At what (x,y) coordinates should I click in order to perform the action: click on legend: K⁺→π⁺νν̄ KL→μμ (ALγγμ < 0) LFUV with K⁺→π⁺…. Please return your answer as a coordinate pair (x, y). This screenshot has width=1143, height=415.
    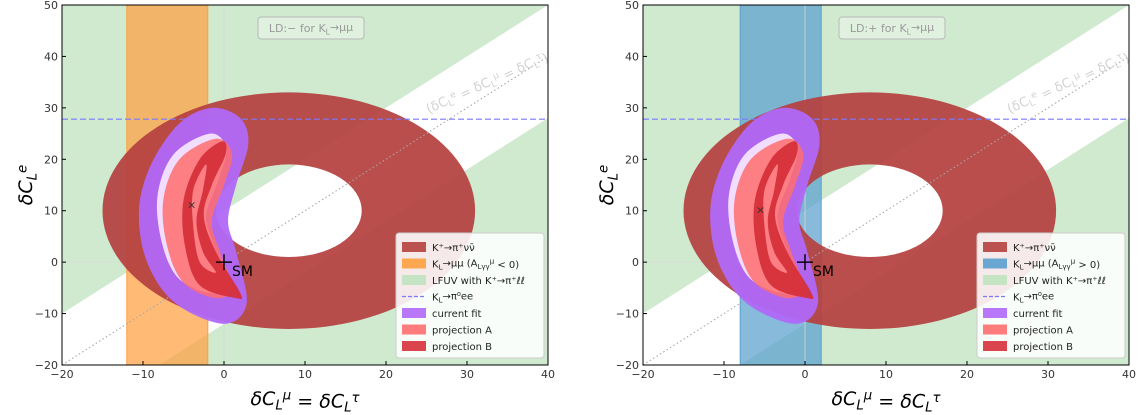
    Looking at the image, I should click on (470, 295).